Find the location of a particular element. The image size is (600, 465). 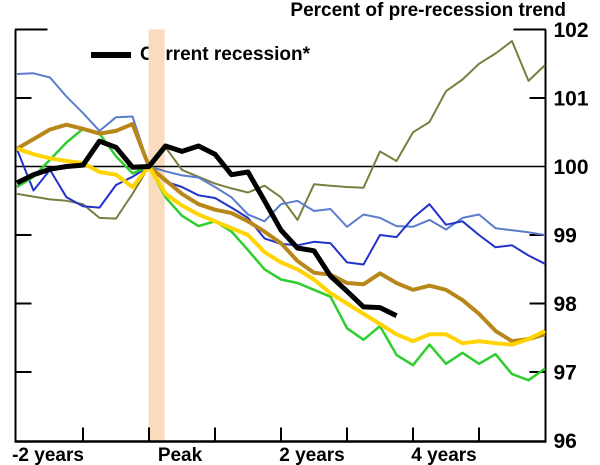

chart-title: Percent of pre-recession trend is located at coordinates (428, 10).